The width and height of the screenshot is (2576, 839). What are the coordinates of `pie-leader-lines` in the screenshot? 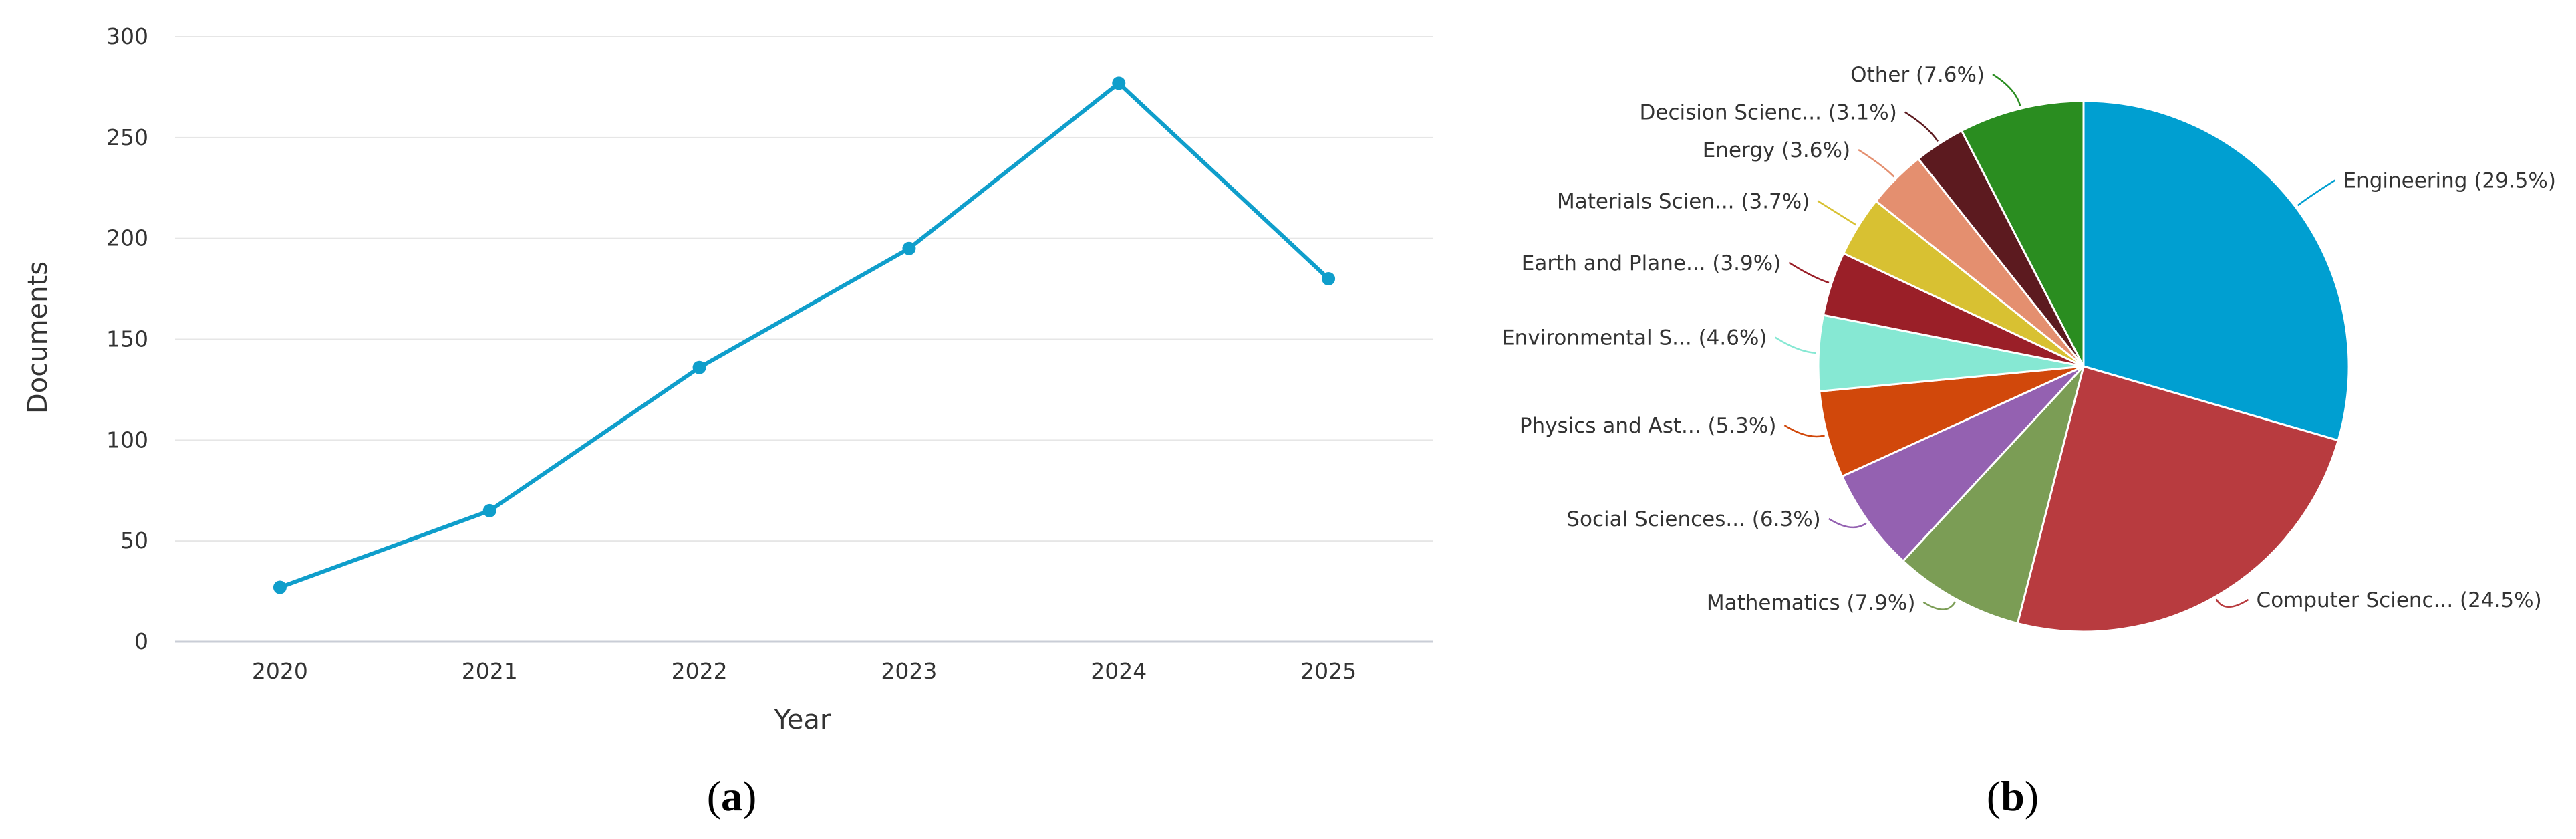 It's located at (2055, 342).